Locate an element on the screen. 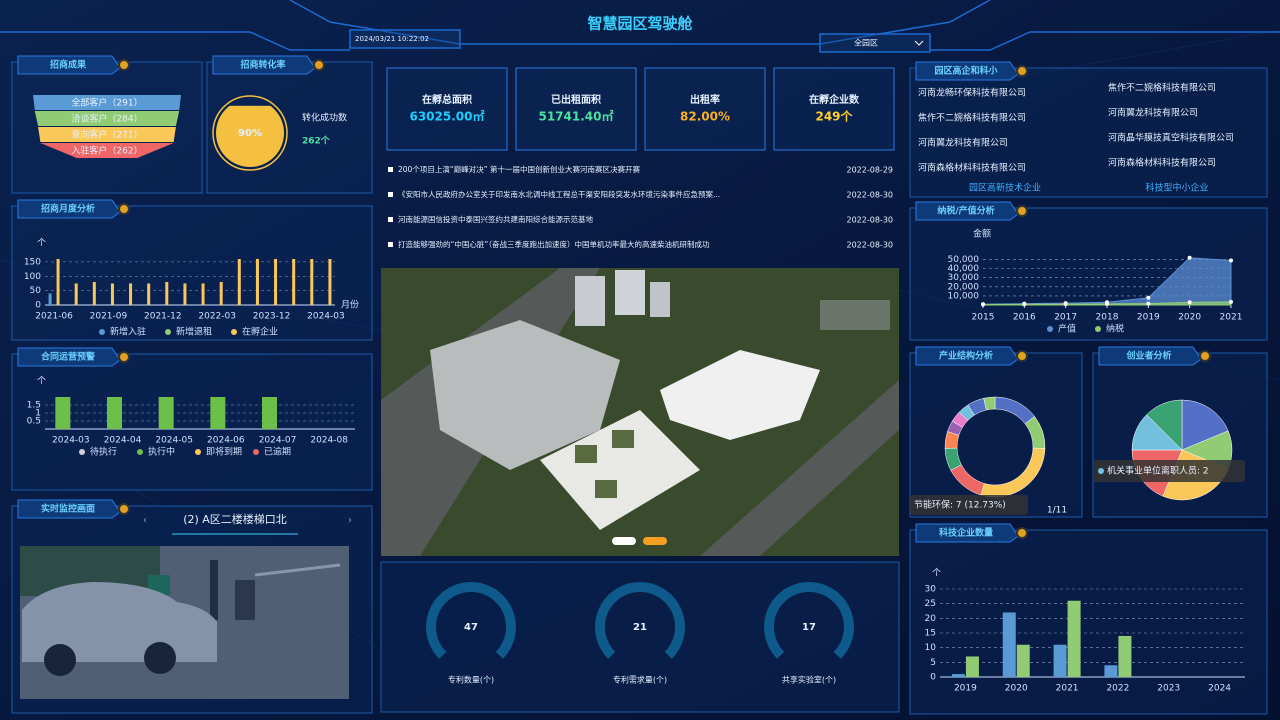 This screenshot has height=720, width=1280. y-tick-label: 0.5 is located at coordinates (34, 422).